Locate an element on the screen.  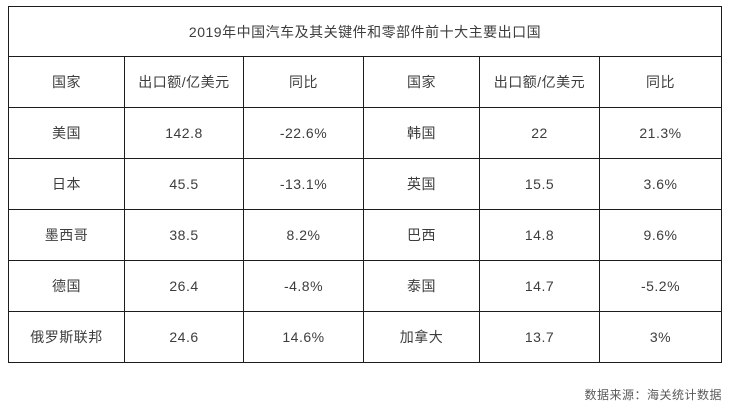
yoy-cell: -5.2% is located at coordinates (660, 286).